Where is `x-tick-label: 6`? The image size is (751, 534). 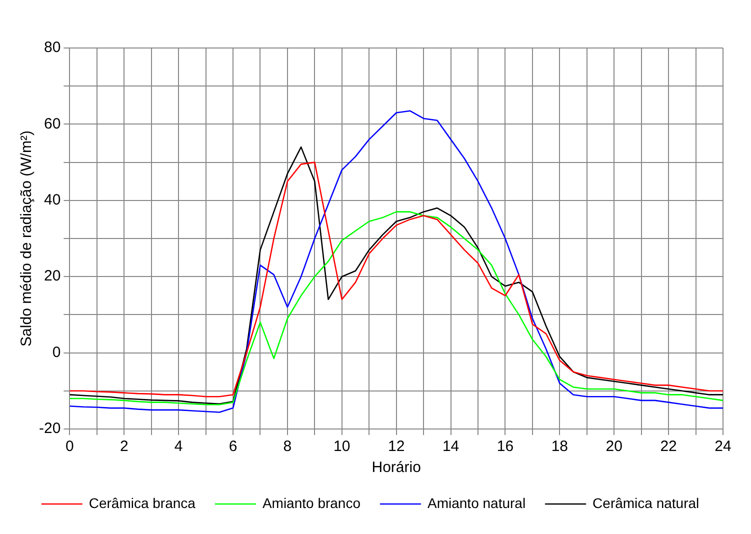 x-tick-label: 6 is located at coordinates (233, 447).